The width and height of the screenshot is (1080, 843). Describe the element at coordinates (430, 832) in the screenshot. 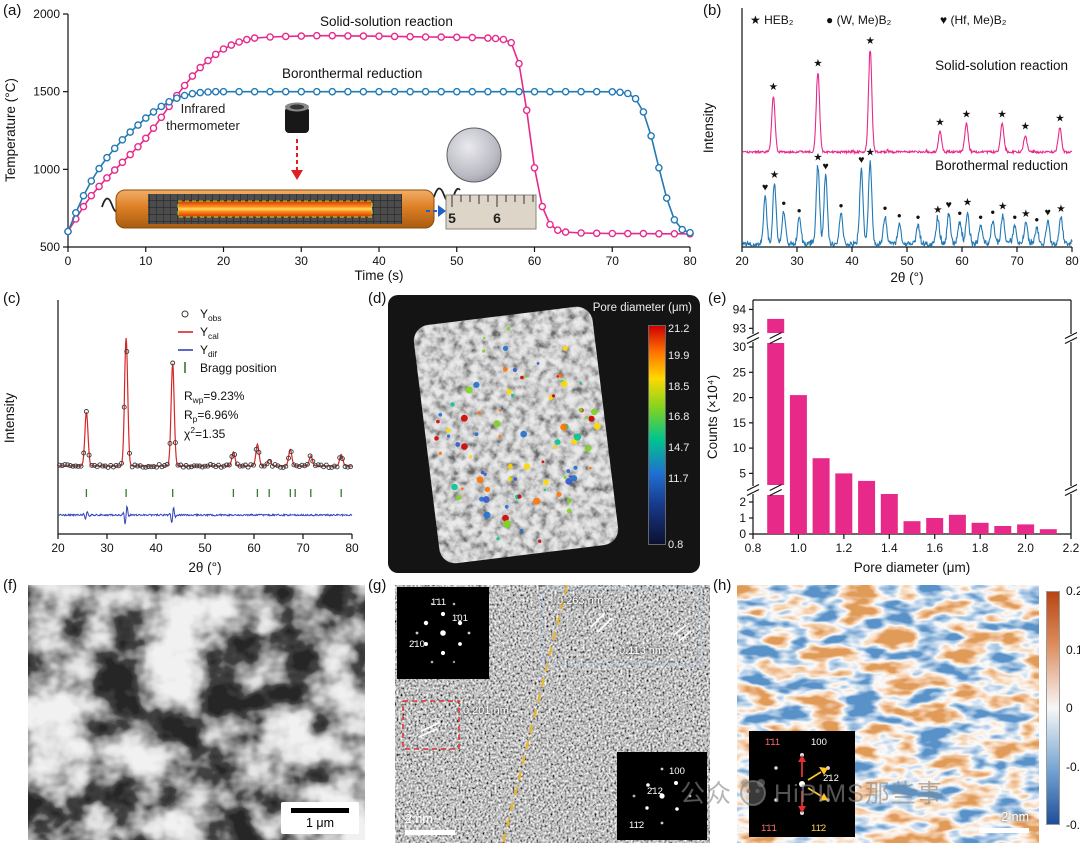

I see `scale-bar-line` at that location.